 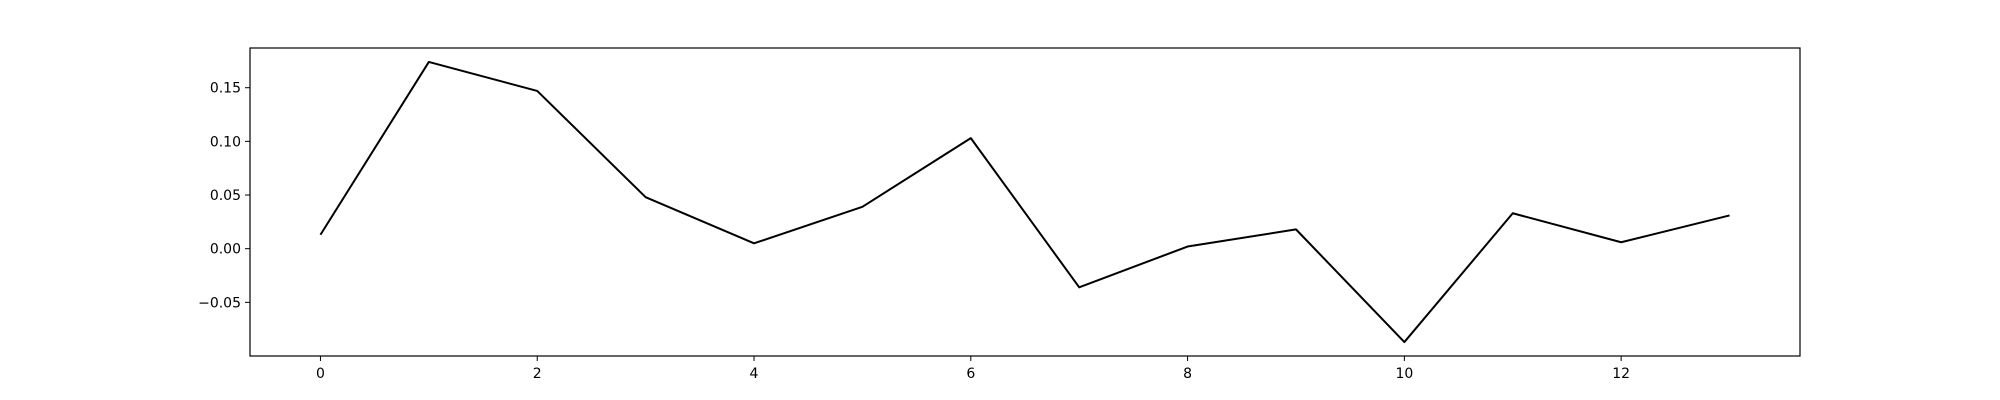 I want to click on x-tick-label: 0, so click(x=320, y=374).